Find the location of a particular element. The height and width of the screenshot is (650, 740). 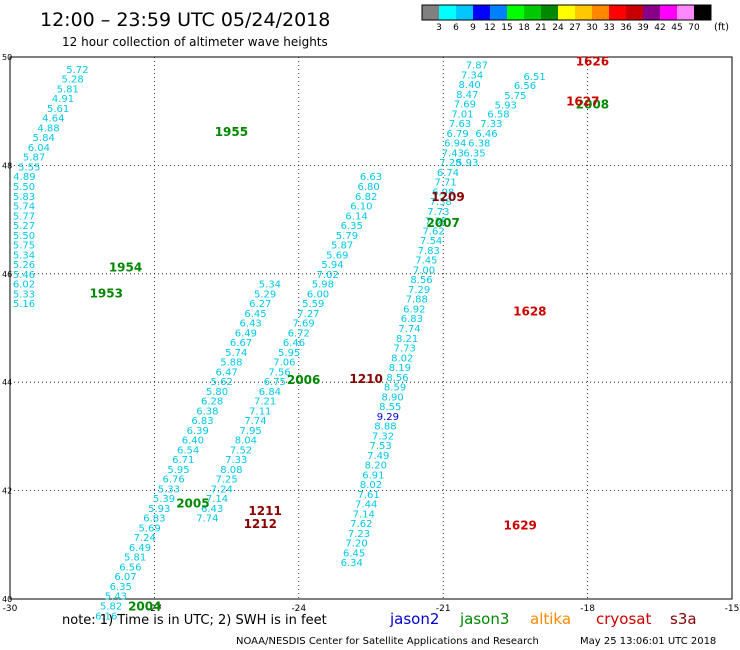

pass-time-label: 1210 is located at coordinates (365, 379).